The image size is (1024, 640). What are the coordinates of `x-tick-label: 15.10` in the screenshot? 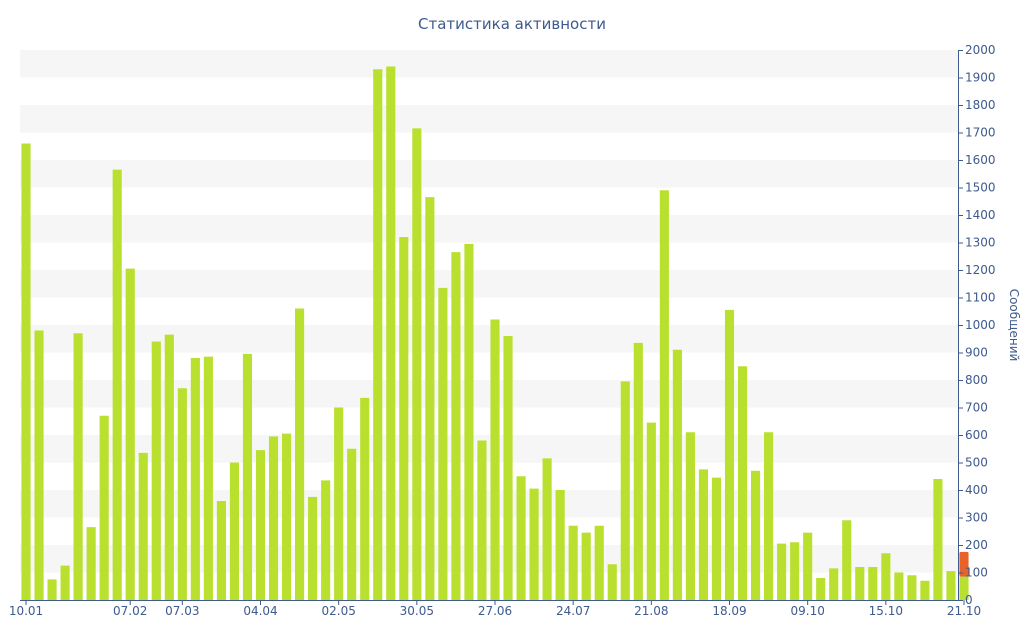 It's located at (886, 611).